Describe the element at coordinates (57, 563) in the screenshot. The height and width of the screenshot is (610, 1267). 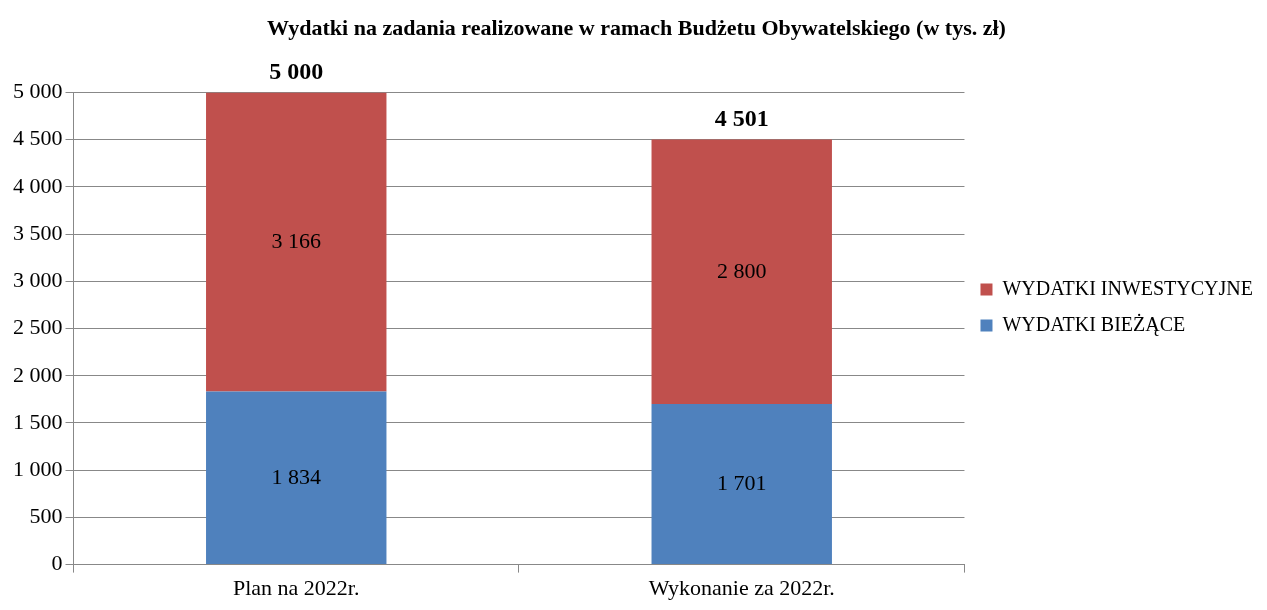
I see `y-tick-label: 0` at that location.